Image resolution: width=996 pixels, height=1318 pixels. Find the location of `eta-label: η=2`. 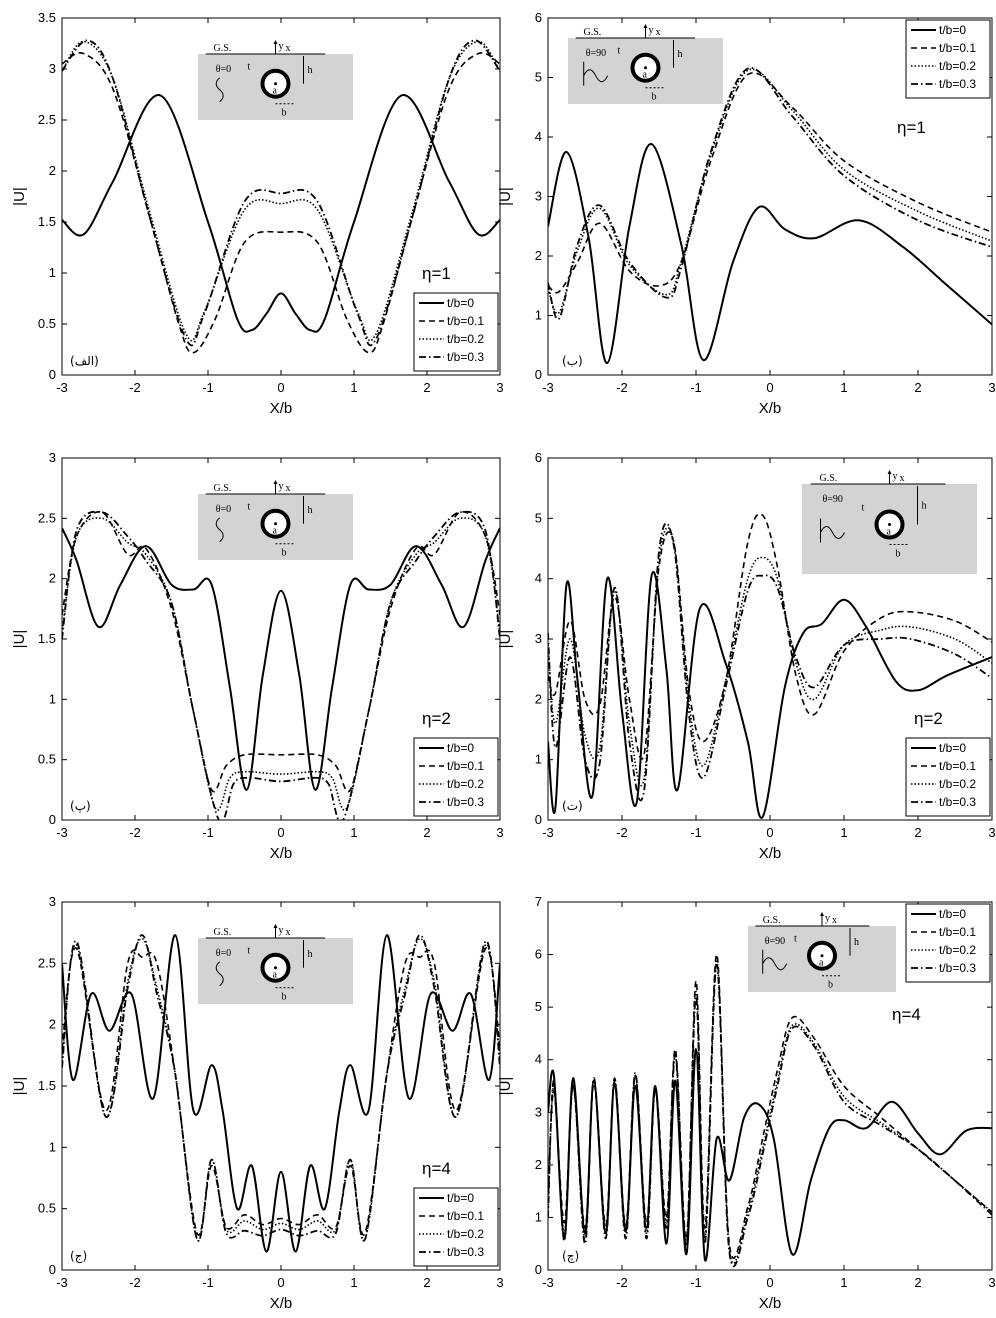

eta-label: η=2 is located at coordinates (928, 718).